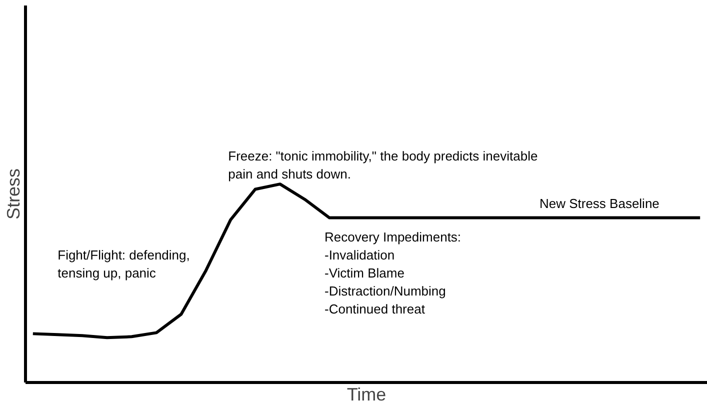  What do you see at coordinates (124, 264) in the screenshot?
I see `annotation: Fight/Flight: defending, tensing up, panic` at bounding box center [124, 264].